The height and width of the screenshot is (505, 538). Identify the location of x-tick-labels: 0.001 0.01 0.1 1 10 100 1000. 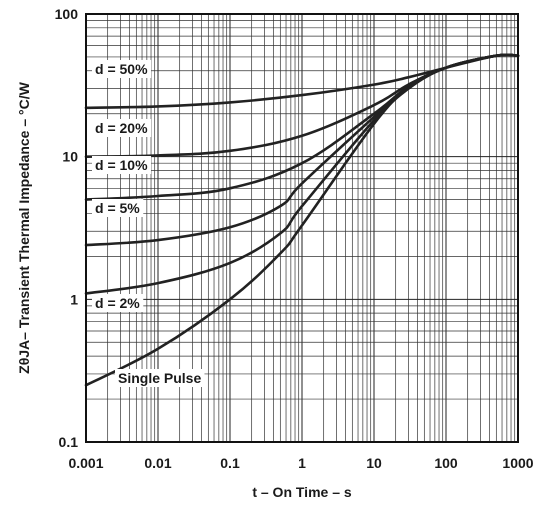
(300, 463).